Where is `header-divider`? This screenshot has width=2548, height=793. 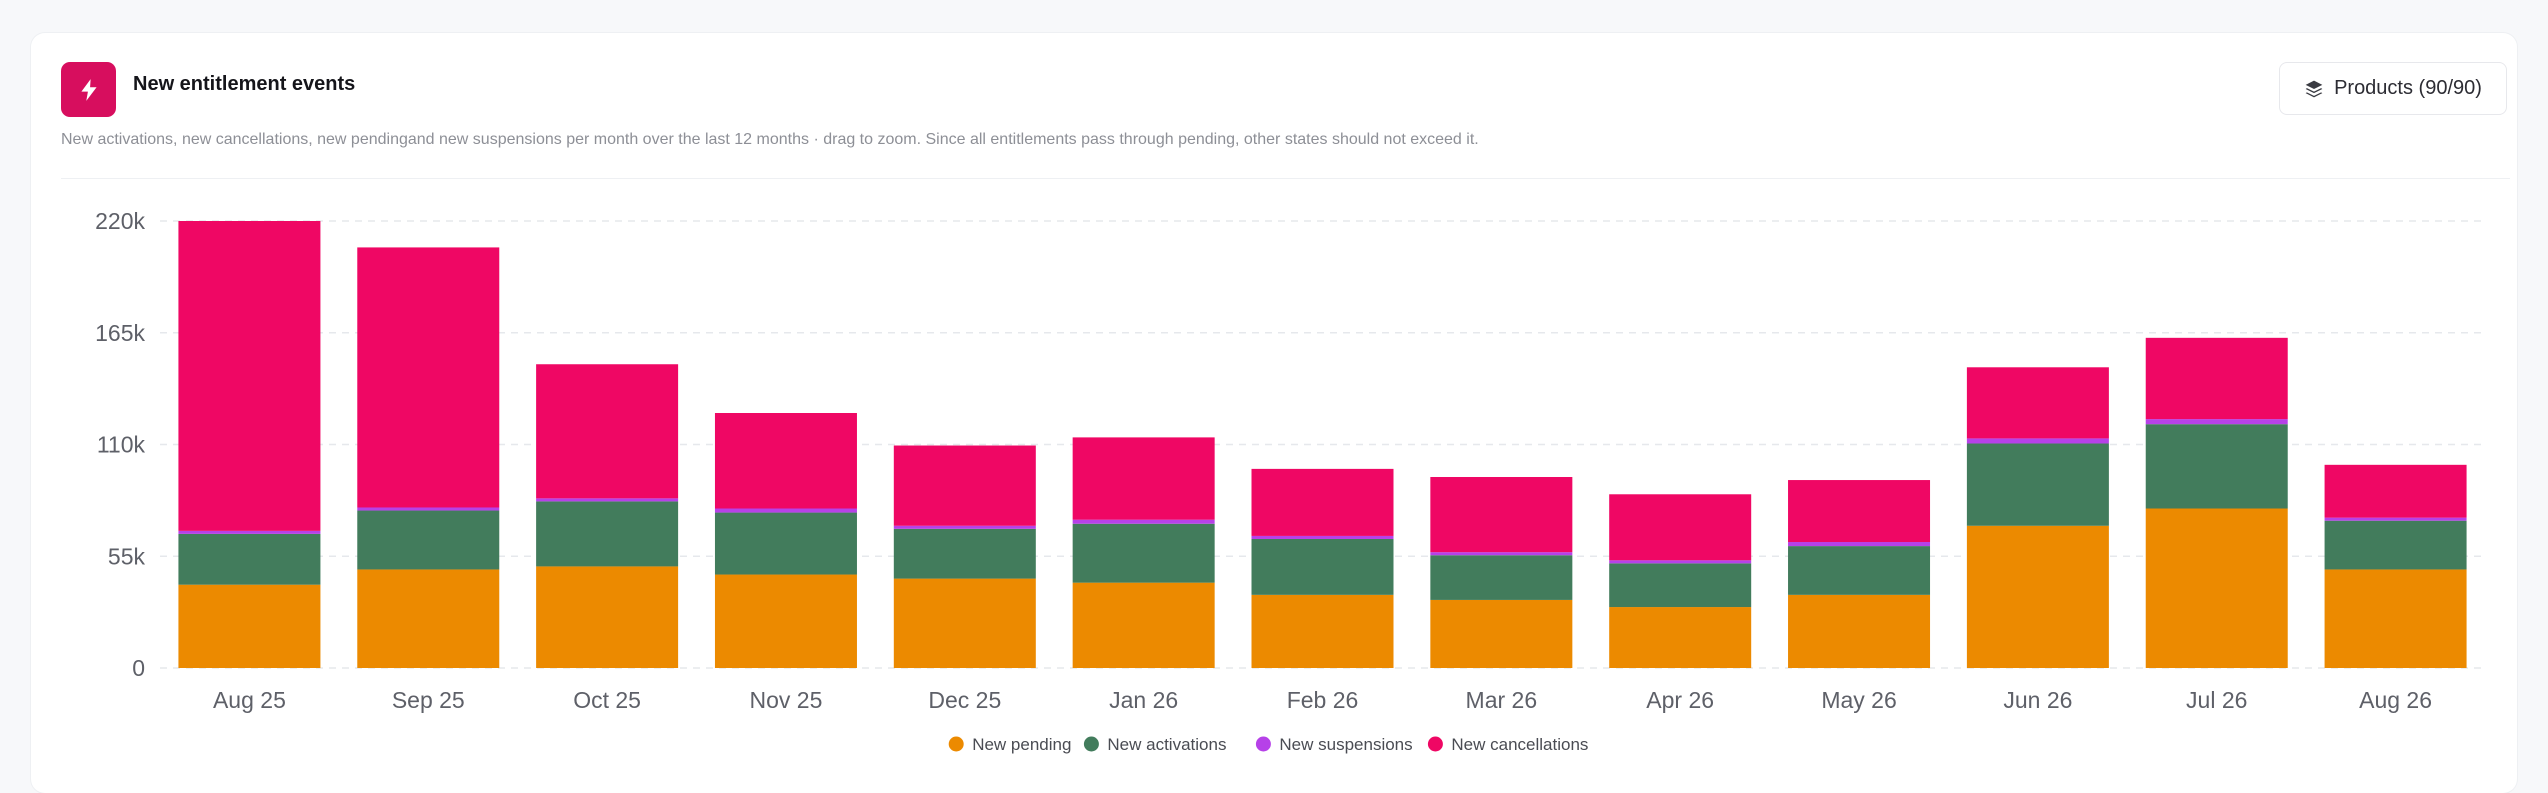
header-divider is located at coordinates (1285, 178).